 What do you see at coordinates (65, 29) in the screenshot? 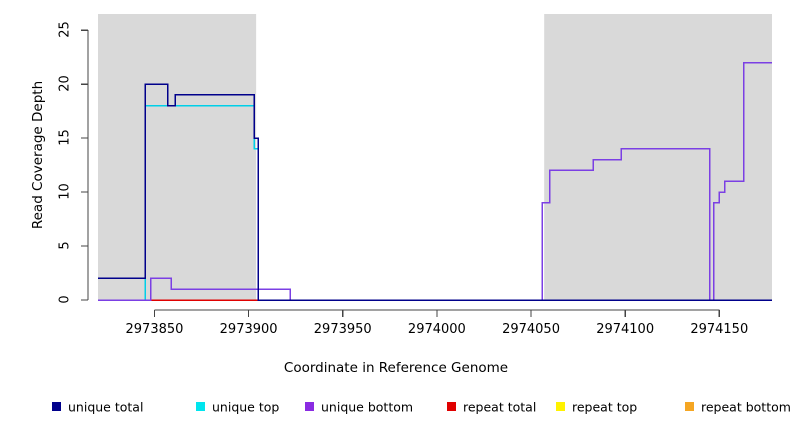
I see `y-tick-label: 25` at bounding box center [65, 29].